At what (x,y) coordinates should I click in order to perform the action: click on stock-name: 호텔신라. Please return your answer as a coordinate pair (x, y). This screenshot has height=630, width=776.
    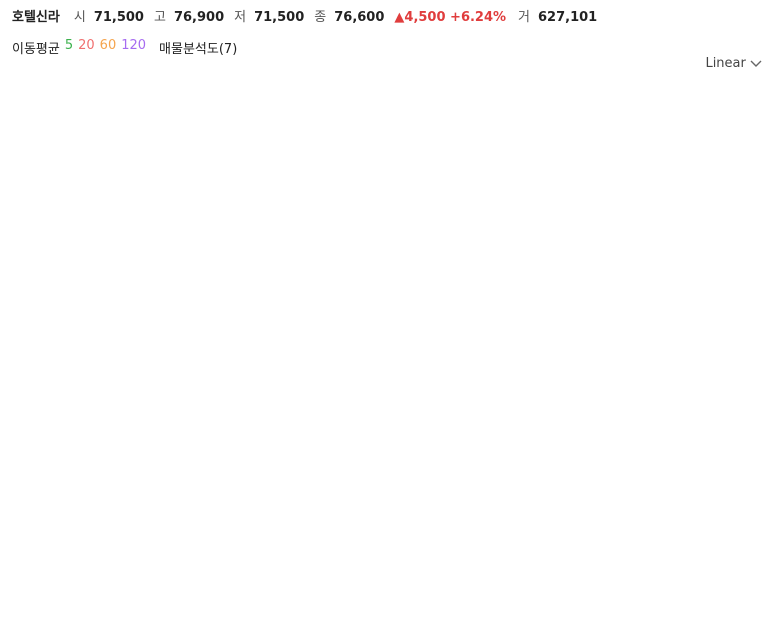
    Looking at the image, I should click on (36, 17).